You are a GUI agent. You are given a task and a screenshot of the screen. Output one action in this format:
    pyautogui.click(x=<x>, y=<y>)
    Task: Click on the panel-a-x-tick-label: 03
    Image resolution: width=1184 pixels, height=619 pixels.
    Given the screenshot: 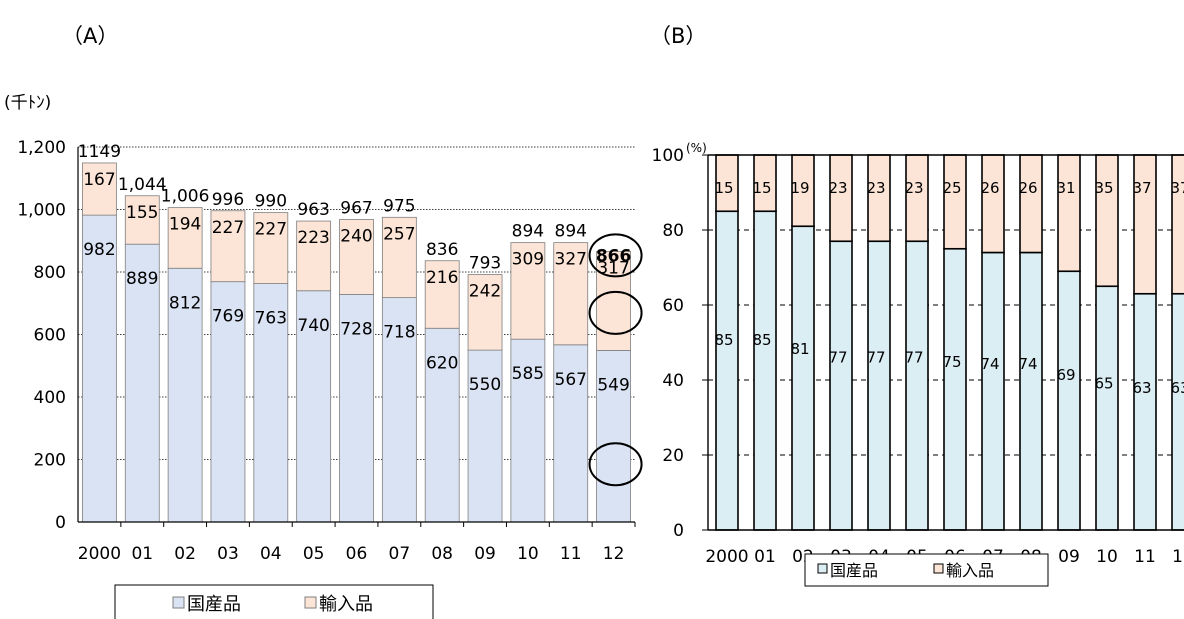 What is the action you would take?
    pyautogui.click(x=228, y=554)
    